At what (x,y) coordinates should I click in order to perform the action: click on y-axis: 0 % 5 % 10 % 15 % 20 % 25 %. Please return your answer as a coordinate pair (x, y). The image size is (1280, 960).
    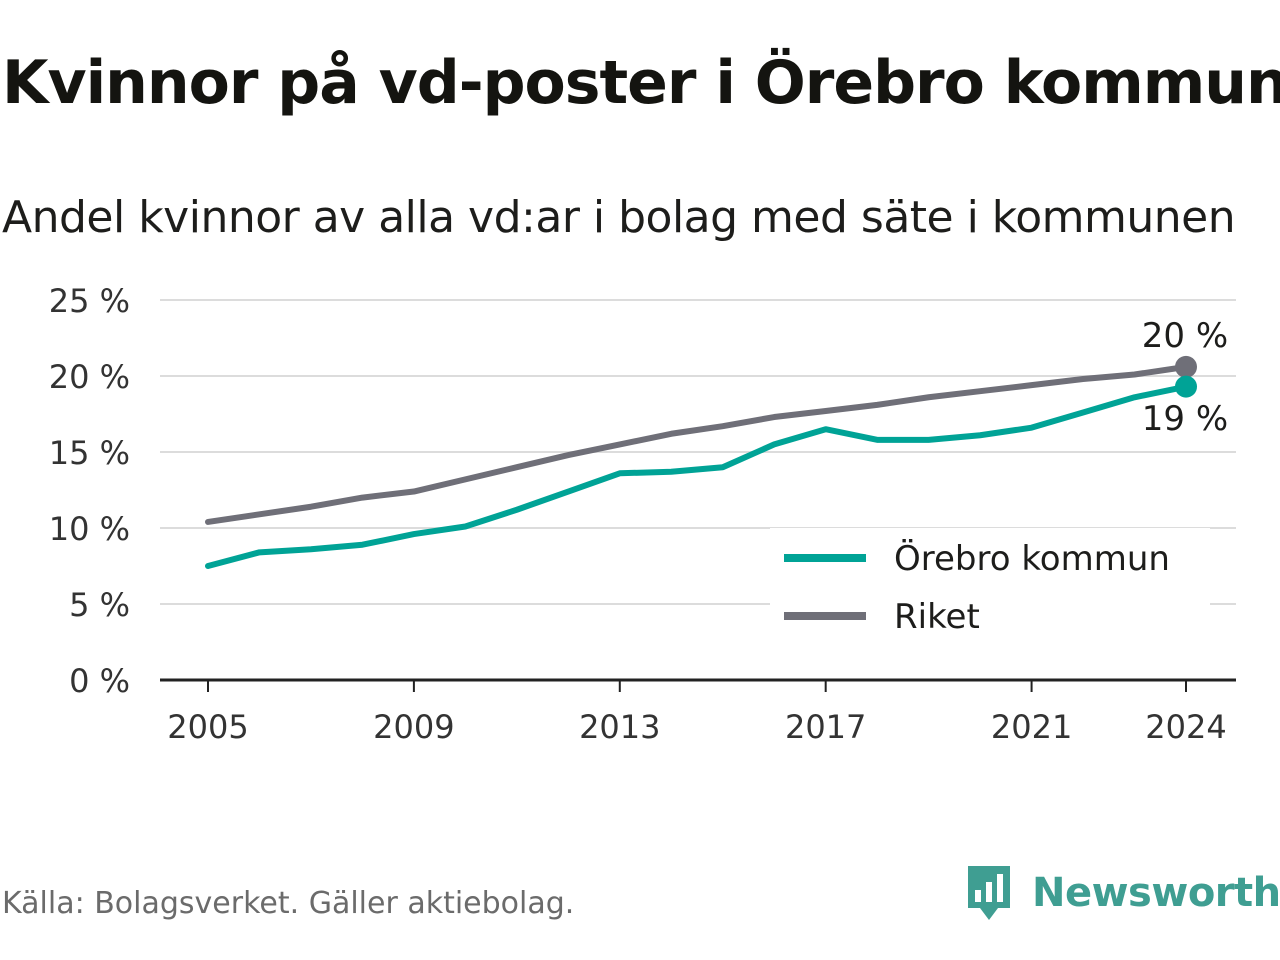
    Looking at the image, I should click on (89, 491).